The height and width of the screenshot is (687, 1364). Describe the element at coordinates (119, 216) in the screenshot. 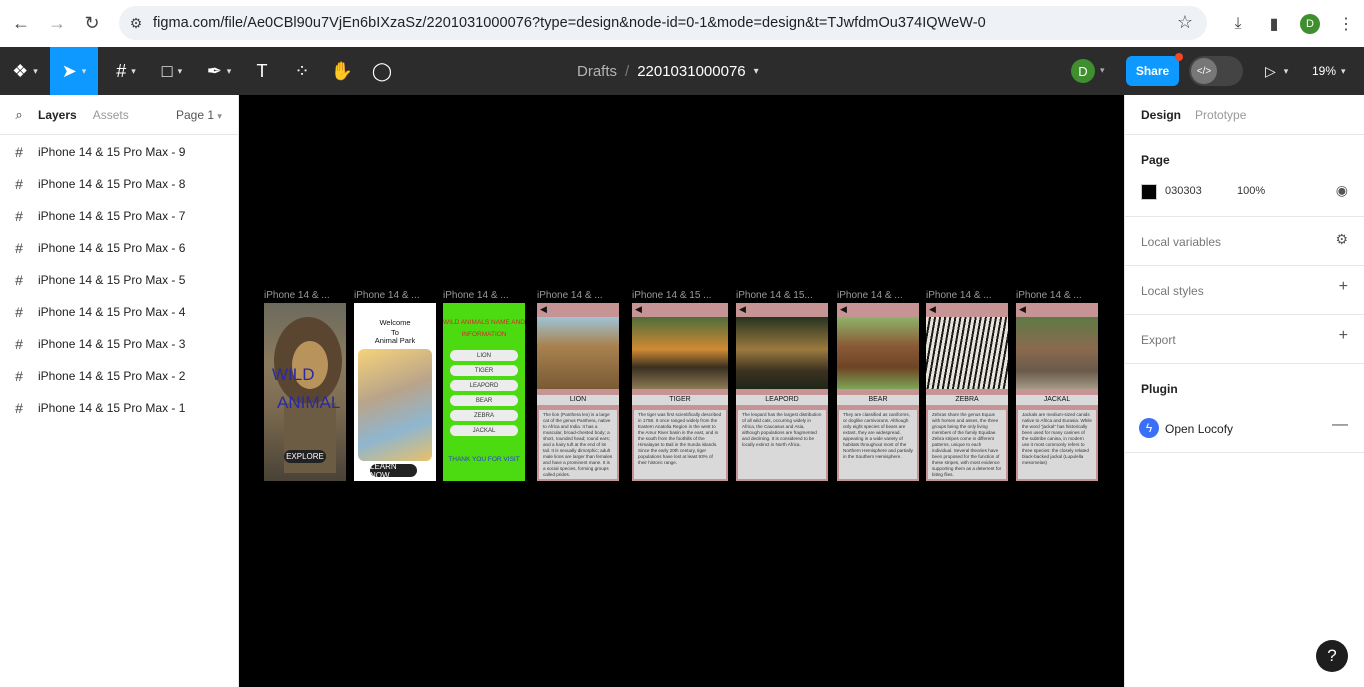

I see `layer-item: # iPhone 14 & 15 Pro Max - 7` at that location.